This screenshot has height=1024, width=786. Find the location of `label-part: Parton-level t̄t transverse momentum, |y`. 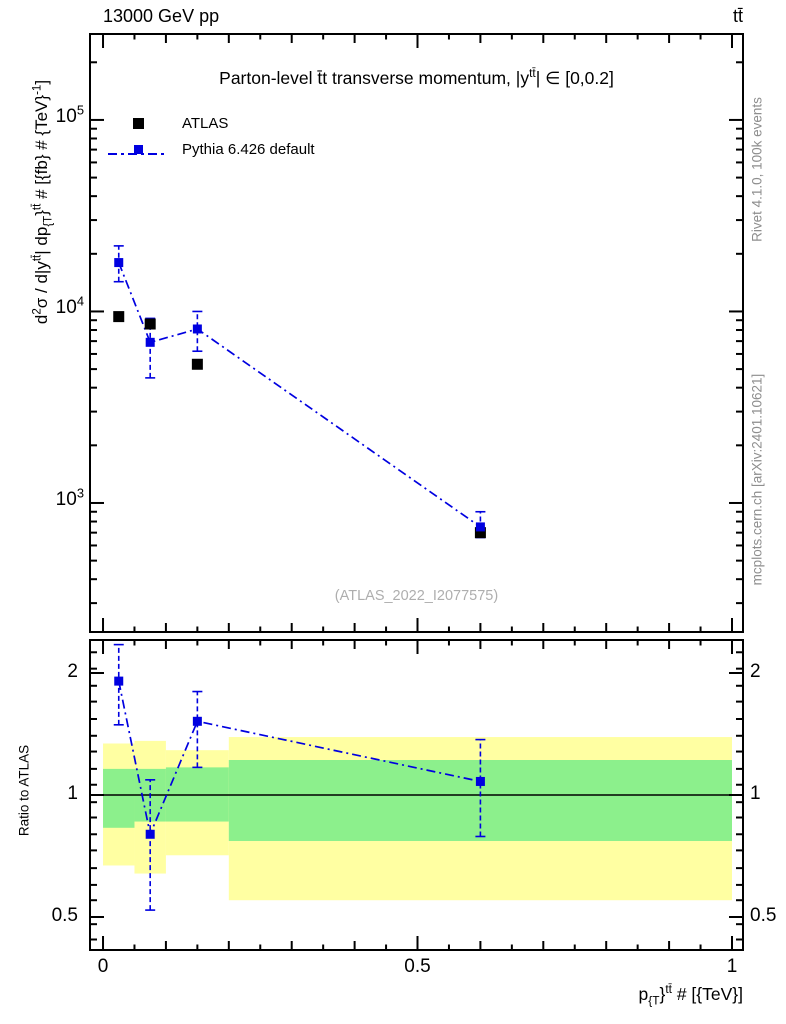

label-part: Parton-level t̄t transverse momentum, |y is located at coordinates (374, 78).